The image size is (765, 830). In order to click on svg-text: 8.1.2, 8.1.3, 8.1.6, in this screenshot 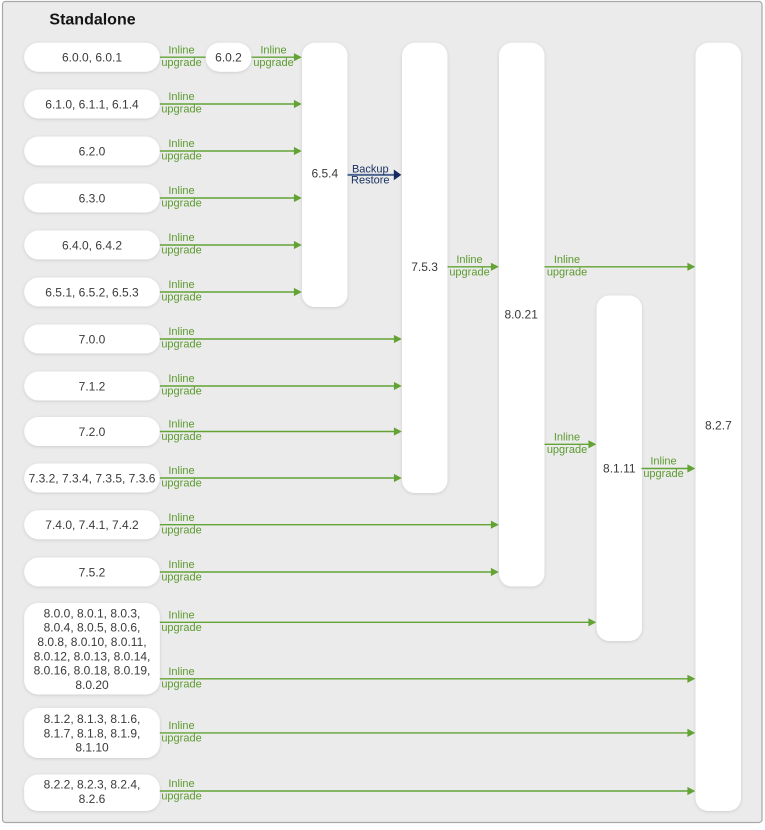, I will do `click(92, 719)`.